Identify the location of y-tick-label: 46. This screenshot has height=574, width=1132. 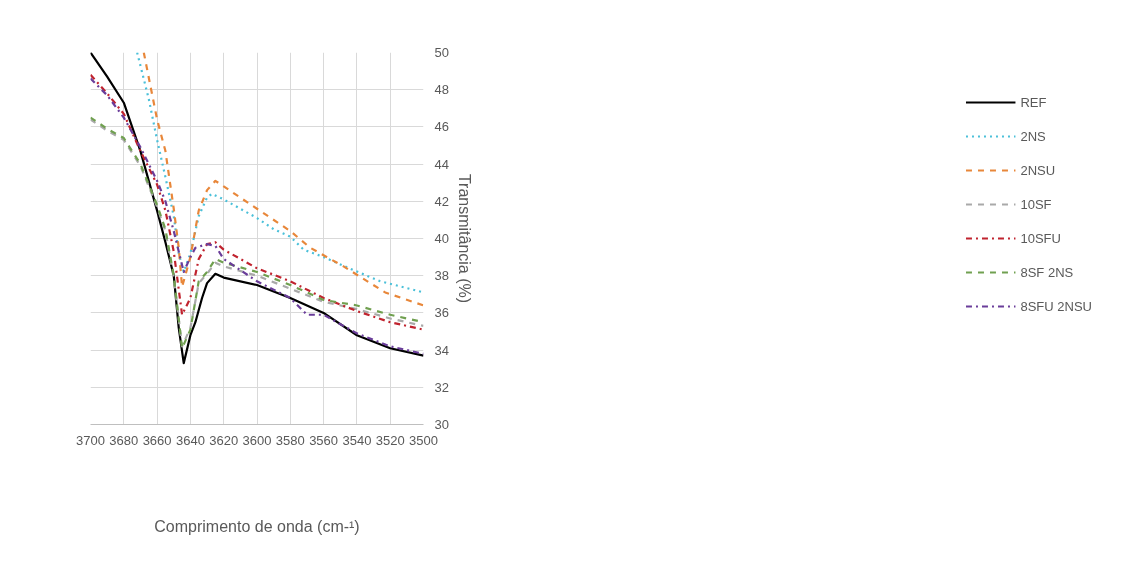
(441, 127).